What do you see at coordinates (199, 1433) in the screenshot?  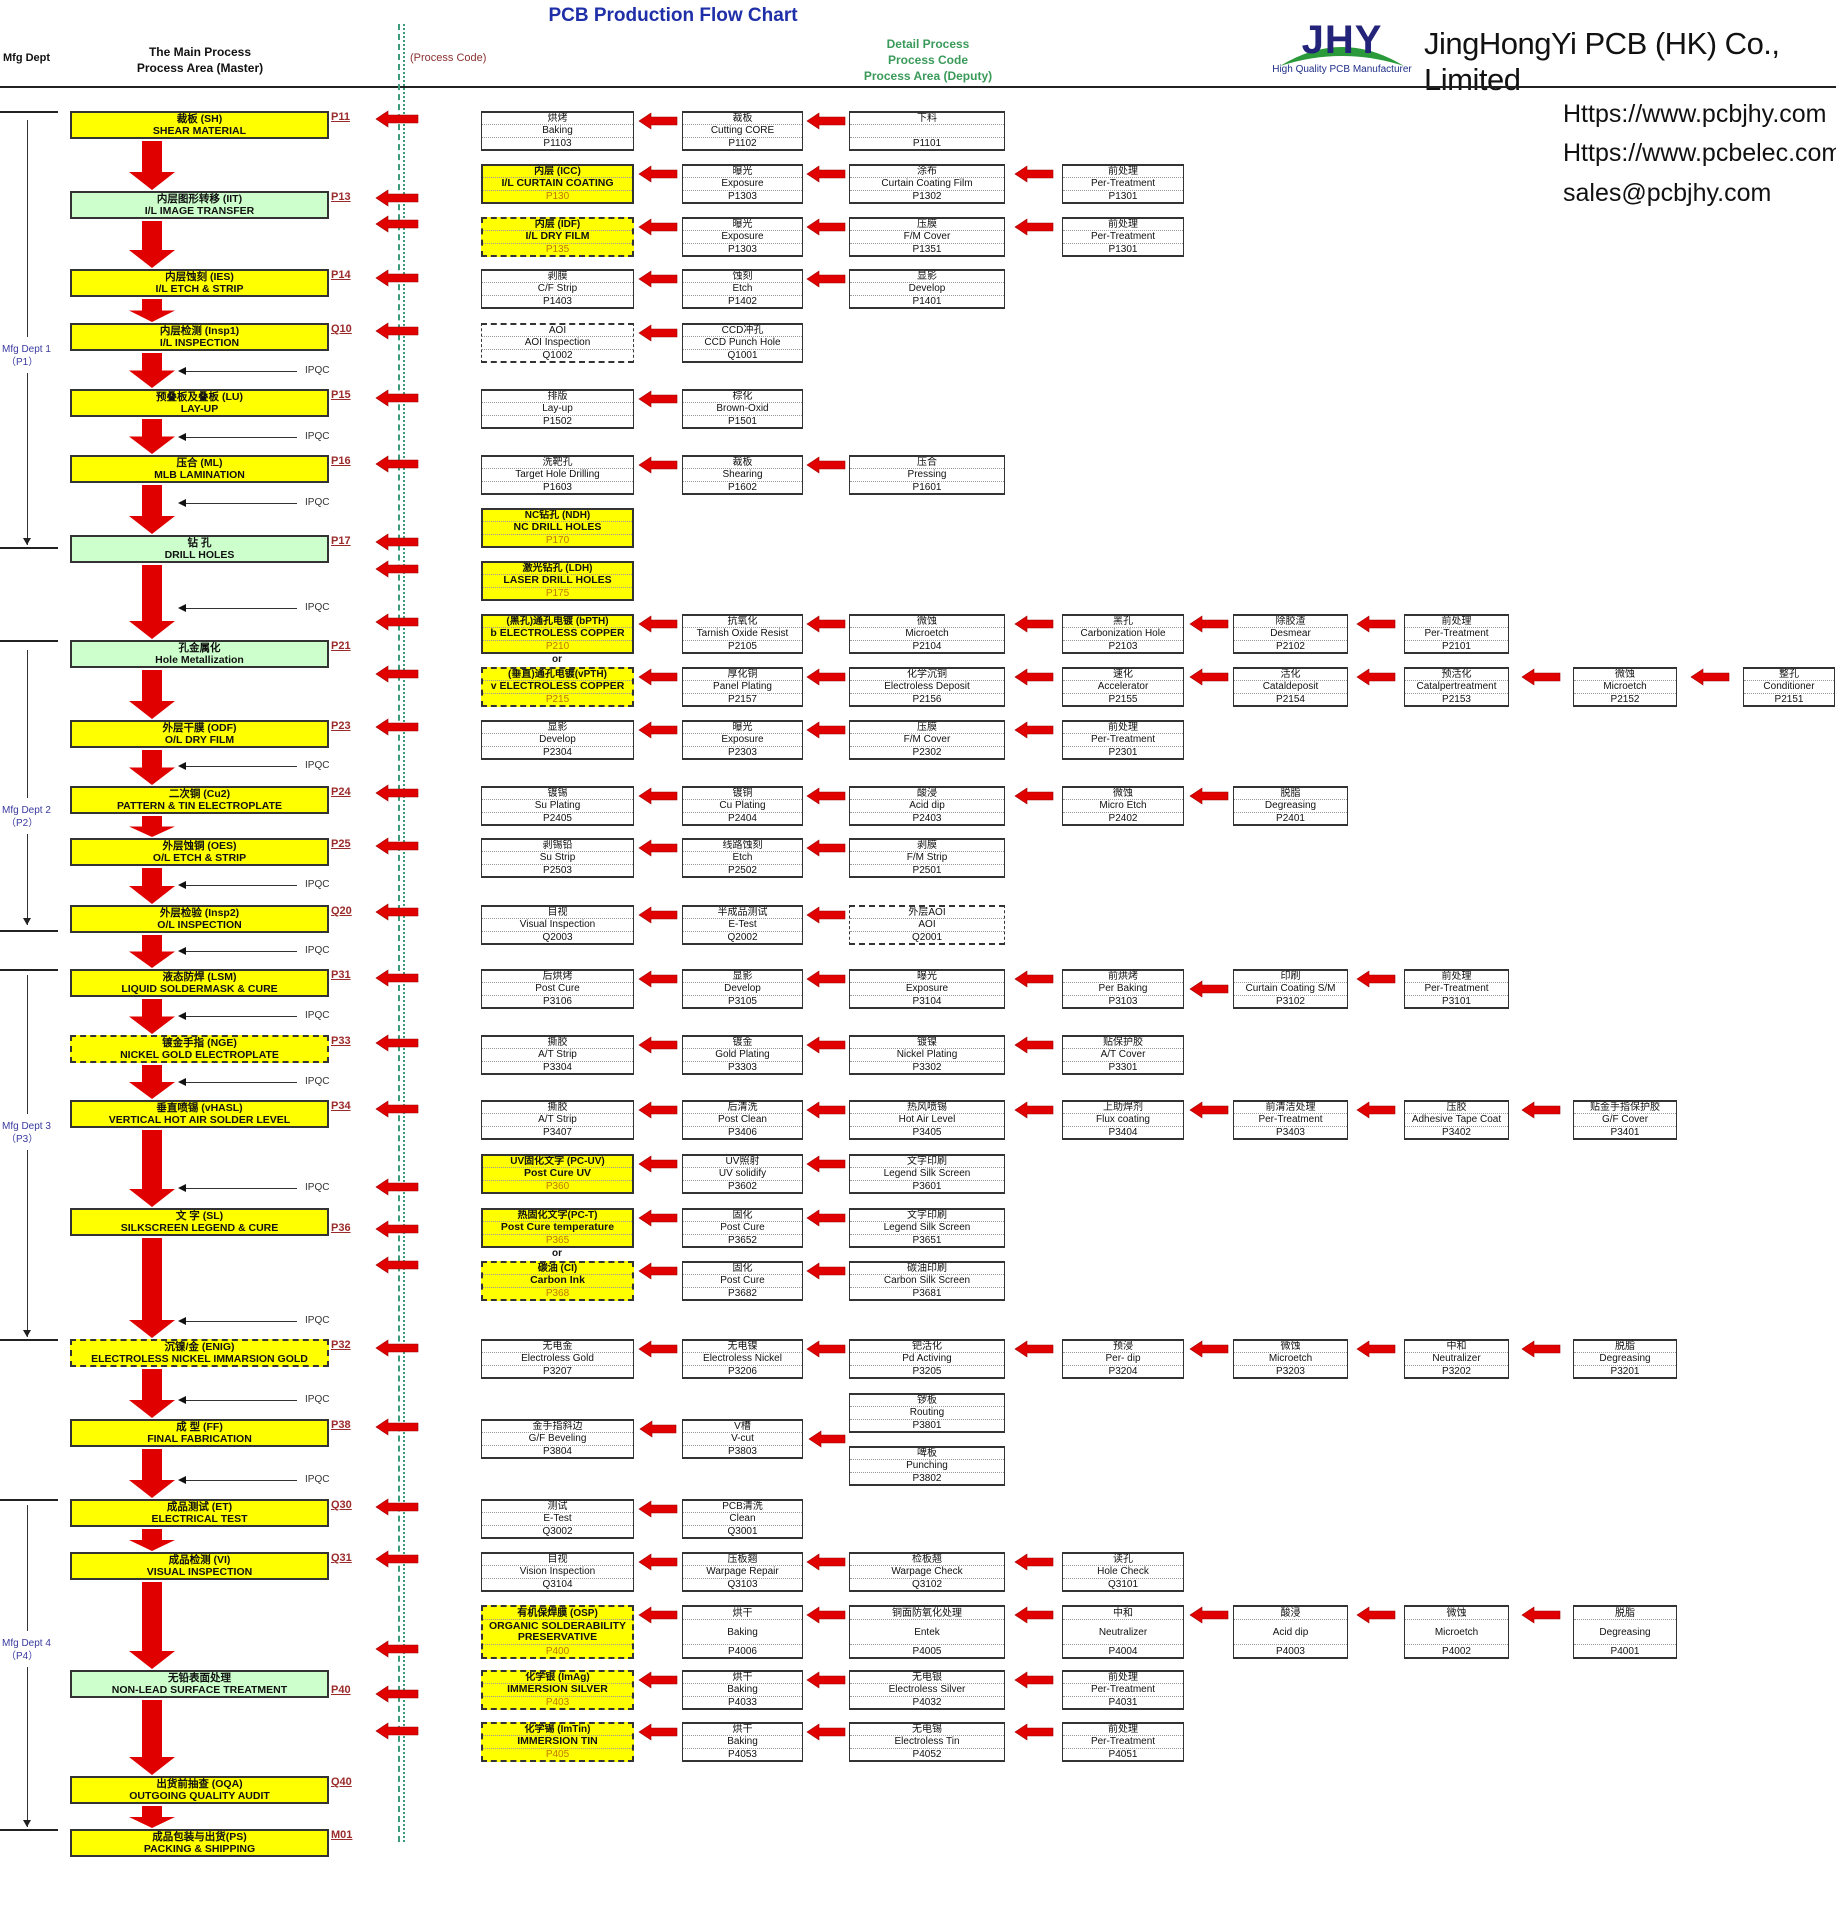 I see `main-step-p38: 成 型 (FF) FINAL FABRICATION` at bounding box center [199, 1433].